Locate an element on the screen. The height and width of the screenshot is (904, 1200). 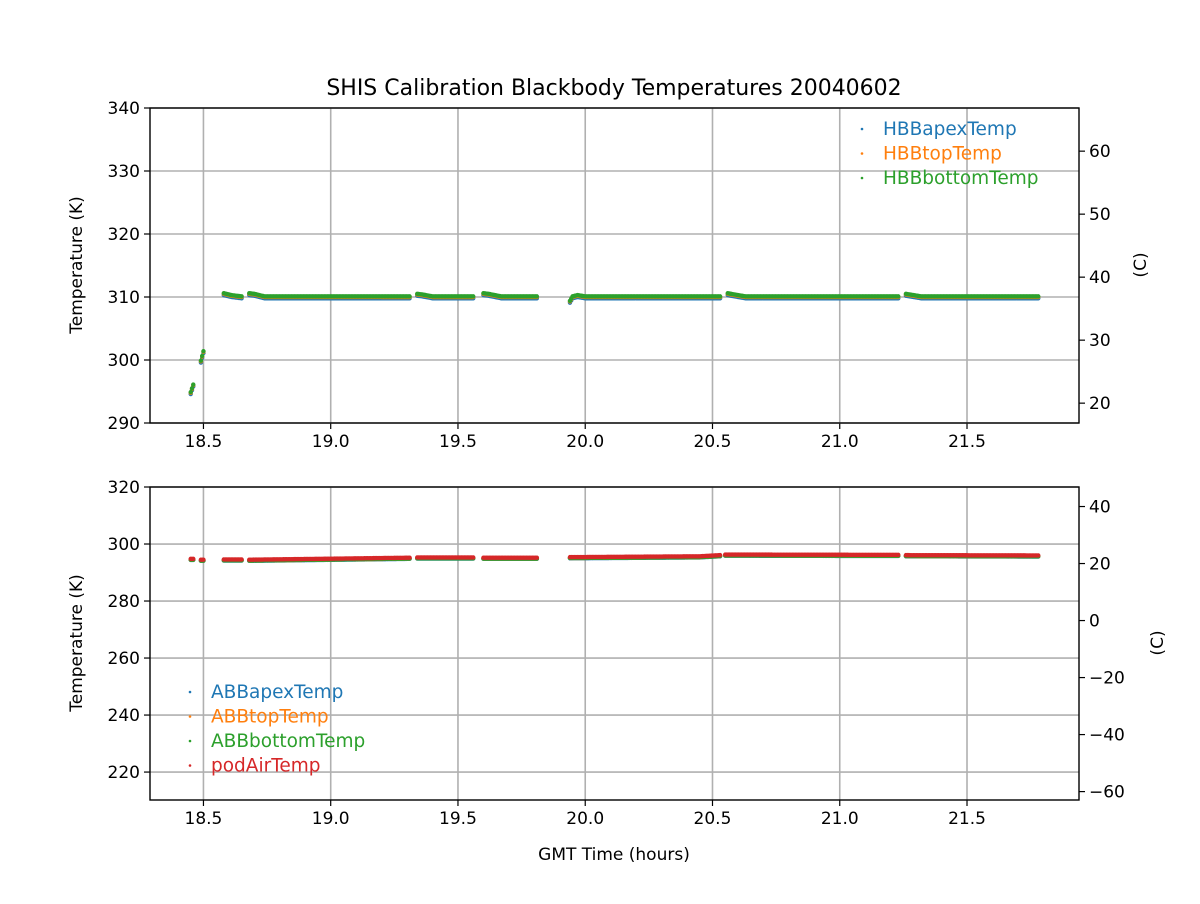
y-tick-label: 260 is located at coordinates (124, 659).